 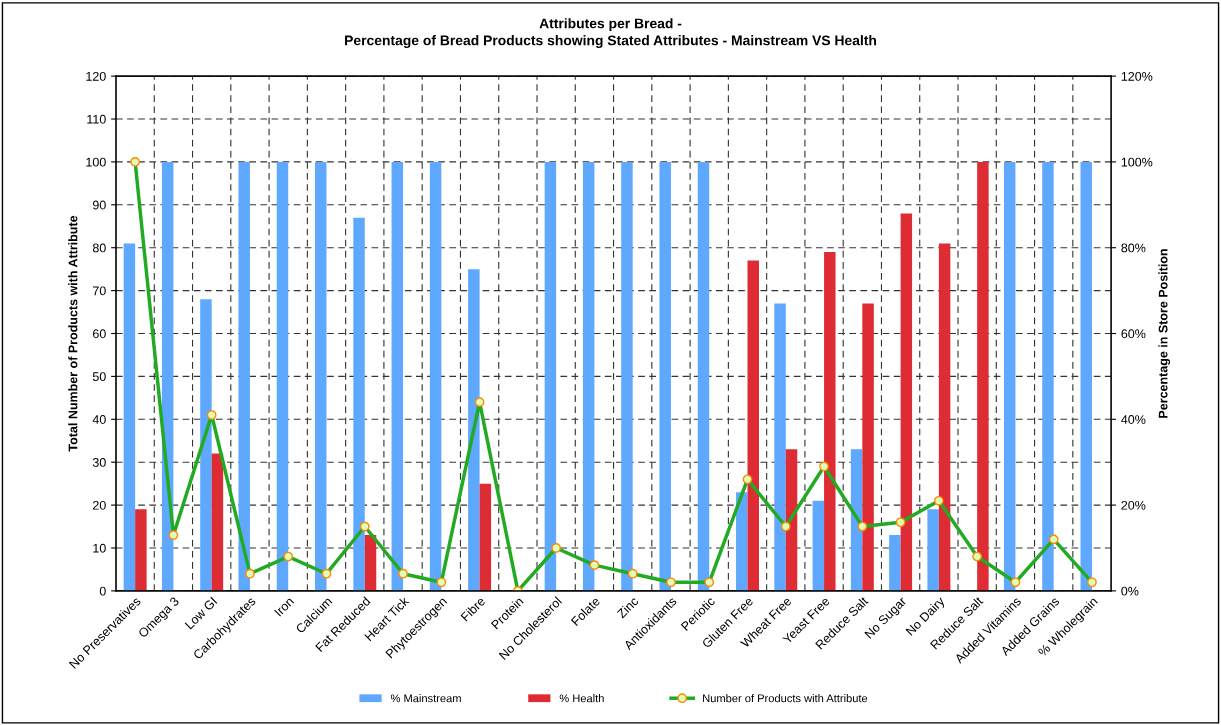 What do you see at coordinates (785, 698) in the screenshot?
I see `legend-label: Number of Products with Attribute` at bounding box center [785, 698].